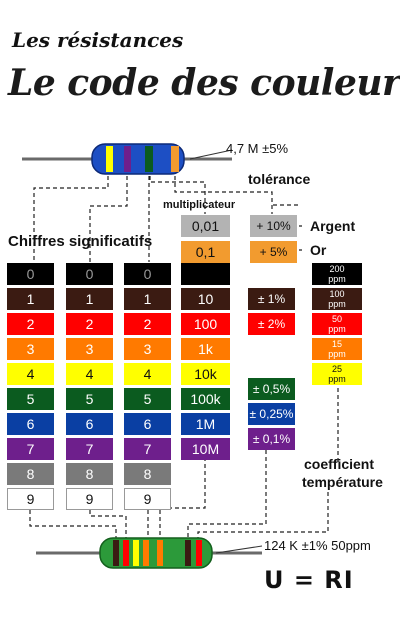 This screenshot has height=618, width=400. I want to click on temp-coefficient-cell: 200 ppm, so click(337, 274).